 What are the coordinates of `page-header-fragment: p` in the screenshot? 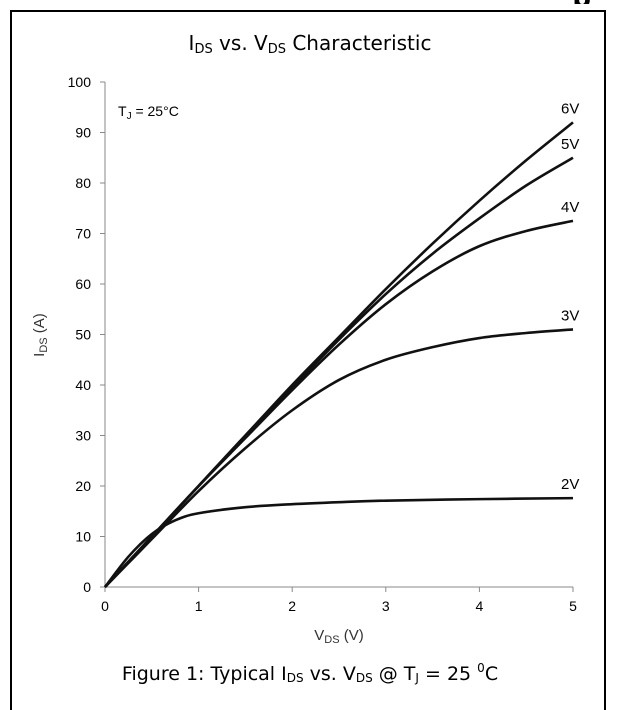 It's located at (460, 2).